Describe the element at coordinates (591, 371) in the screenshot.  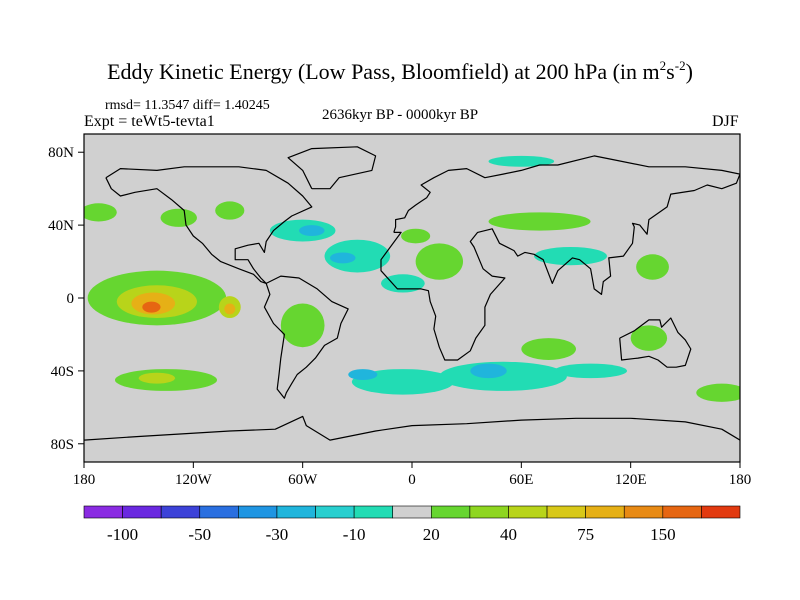
I see `region-southern-ocean-neg` at that location.